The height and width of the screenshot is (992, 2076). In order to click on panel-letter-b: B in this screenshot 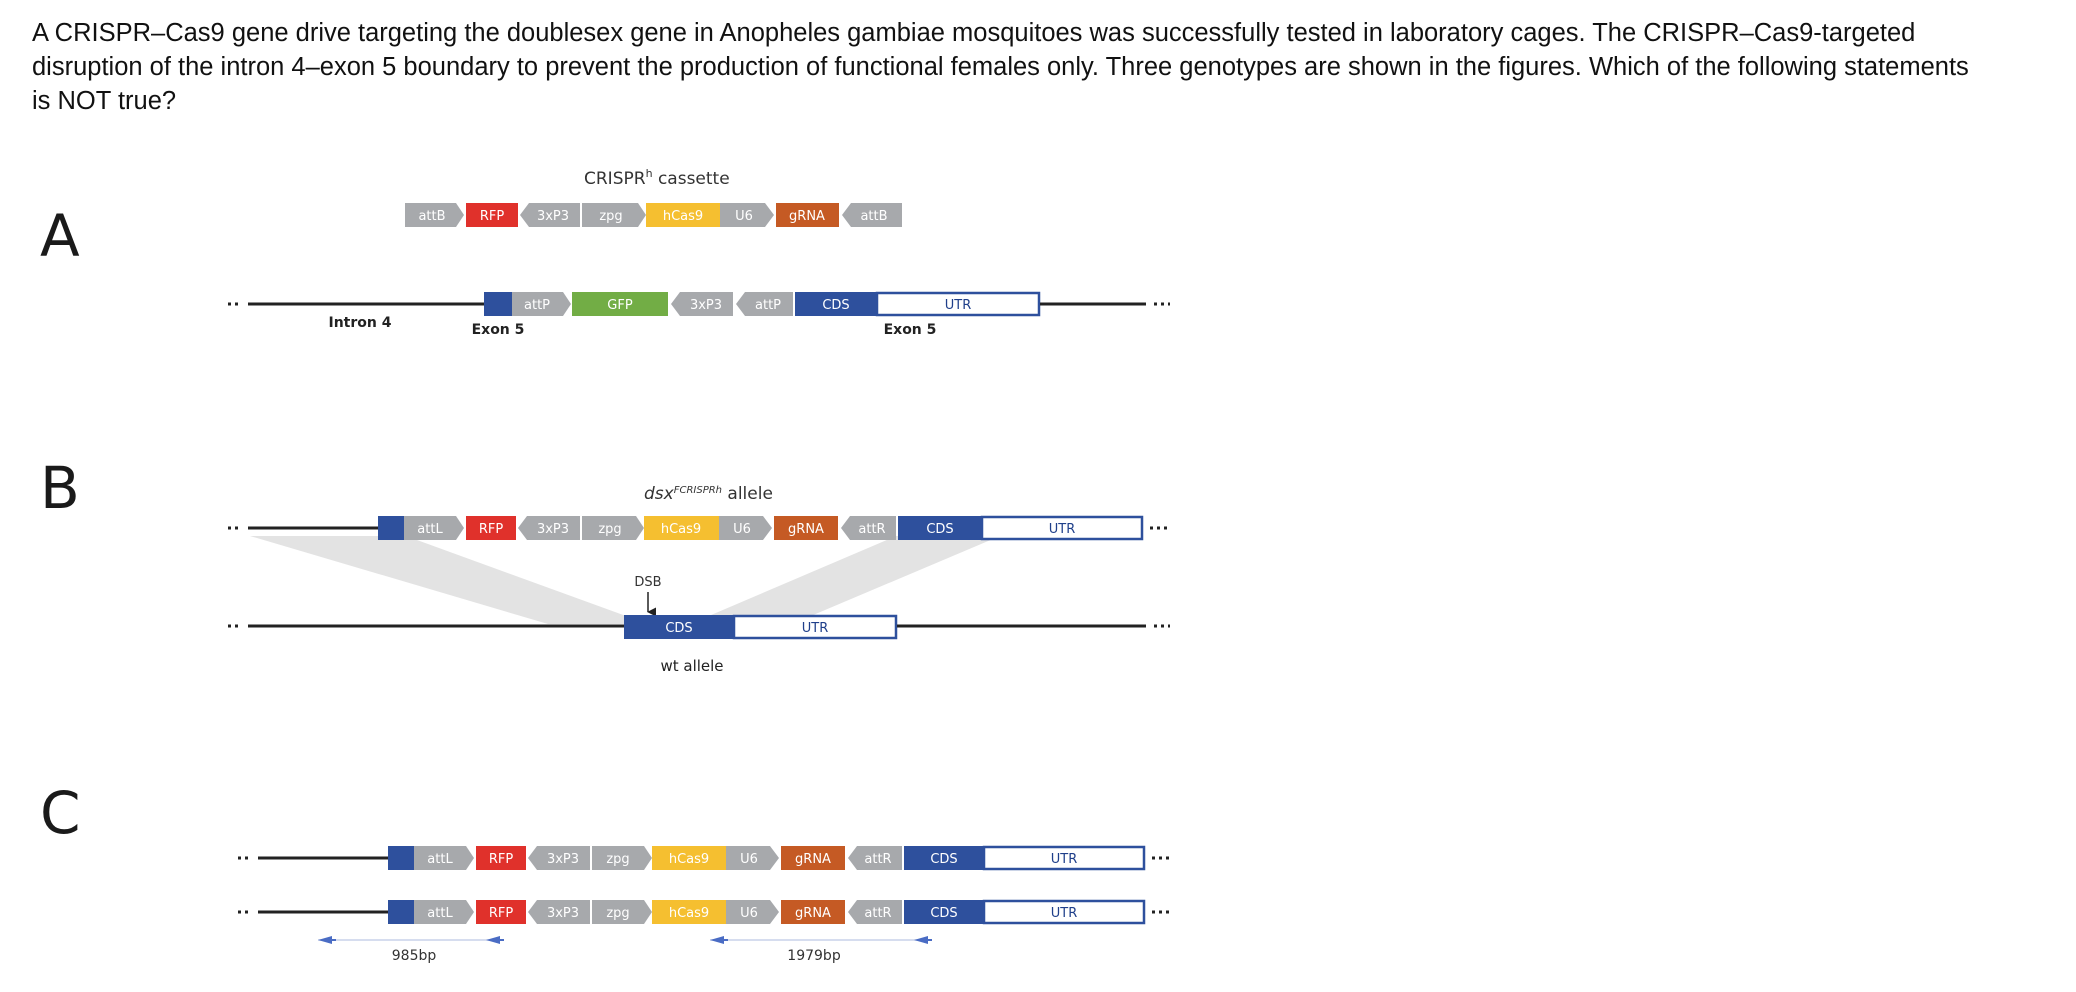, I will do `click(60, 488)`.